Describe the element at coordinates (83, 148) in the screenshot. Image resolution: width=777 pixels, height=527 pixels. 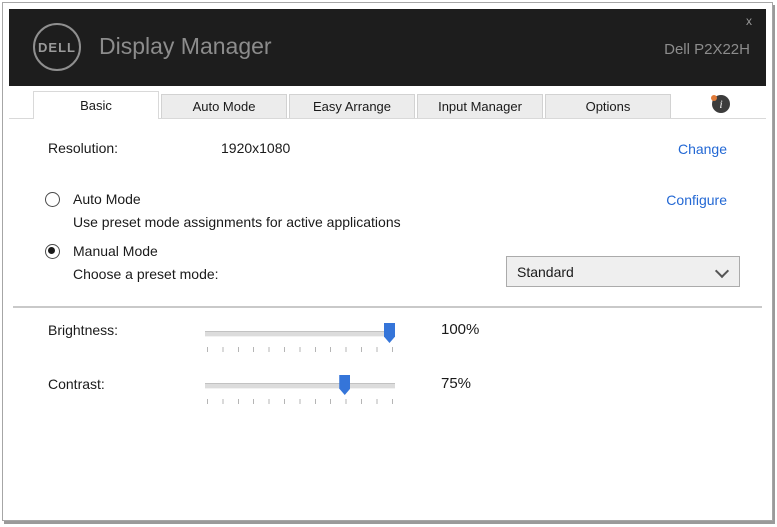
I see `resolution-label: Resolution:` at that location.